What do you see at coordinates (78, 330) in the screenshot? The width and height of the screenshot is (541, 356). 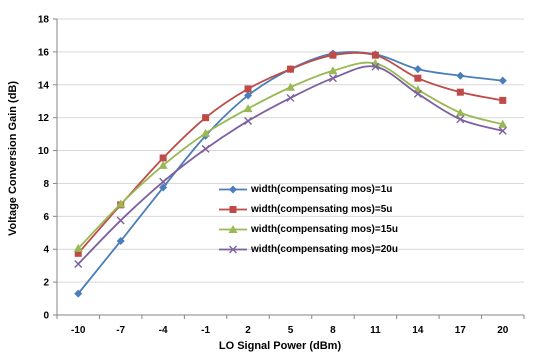 I see `x-tick-label: -10` at bounding box center [78, 330].